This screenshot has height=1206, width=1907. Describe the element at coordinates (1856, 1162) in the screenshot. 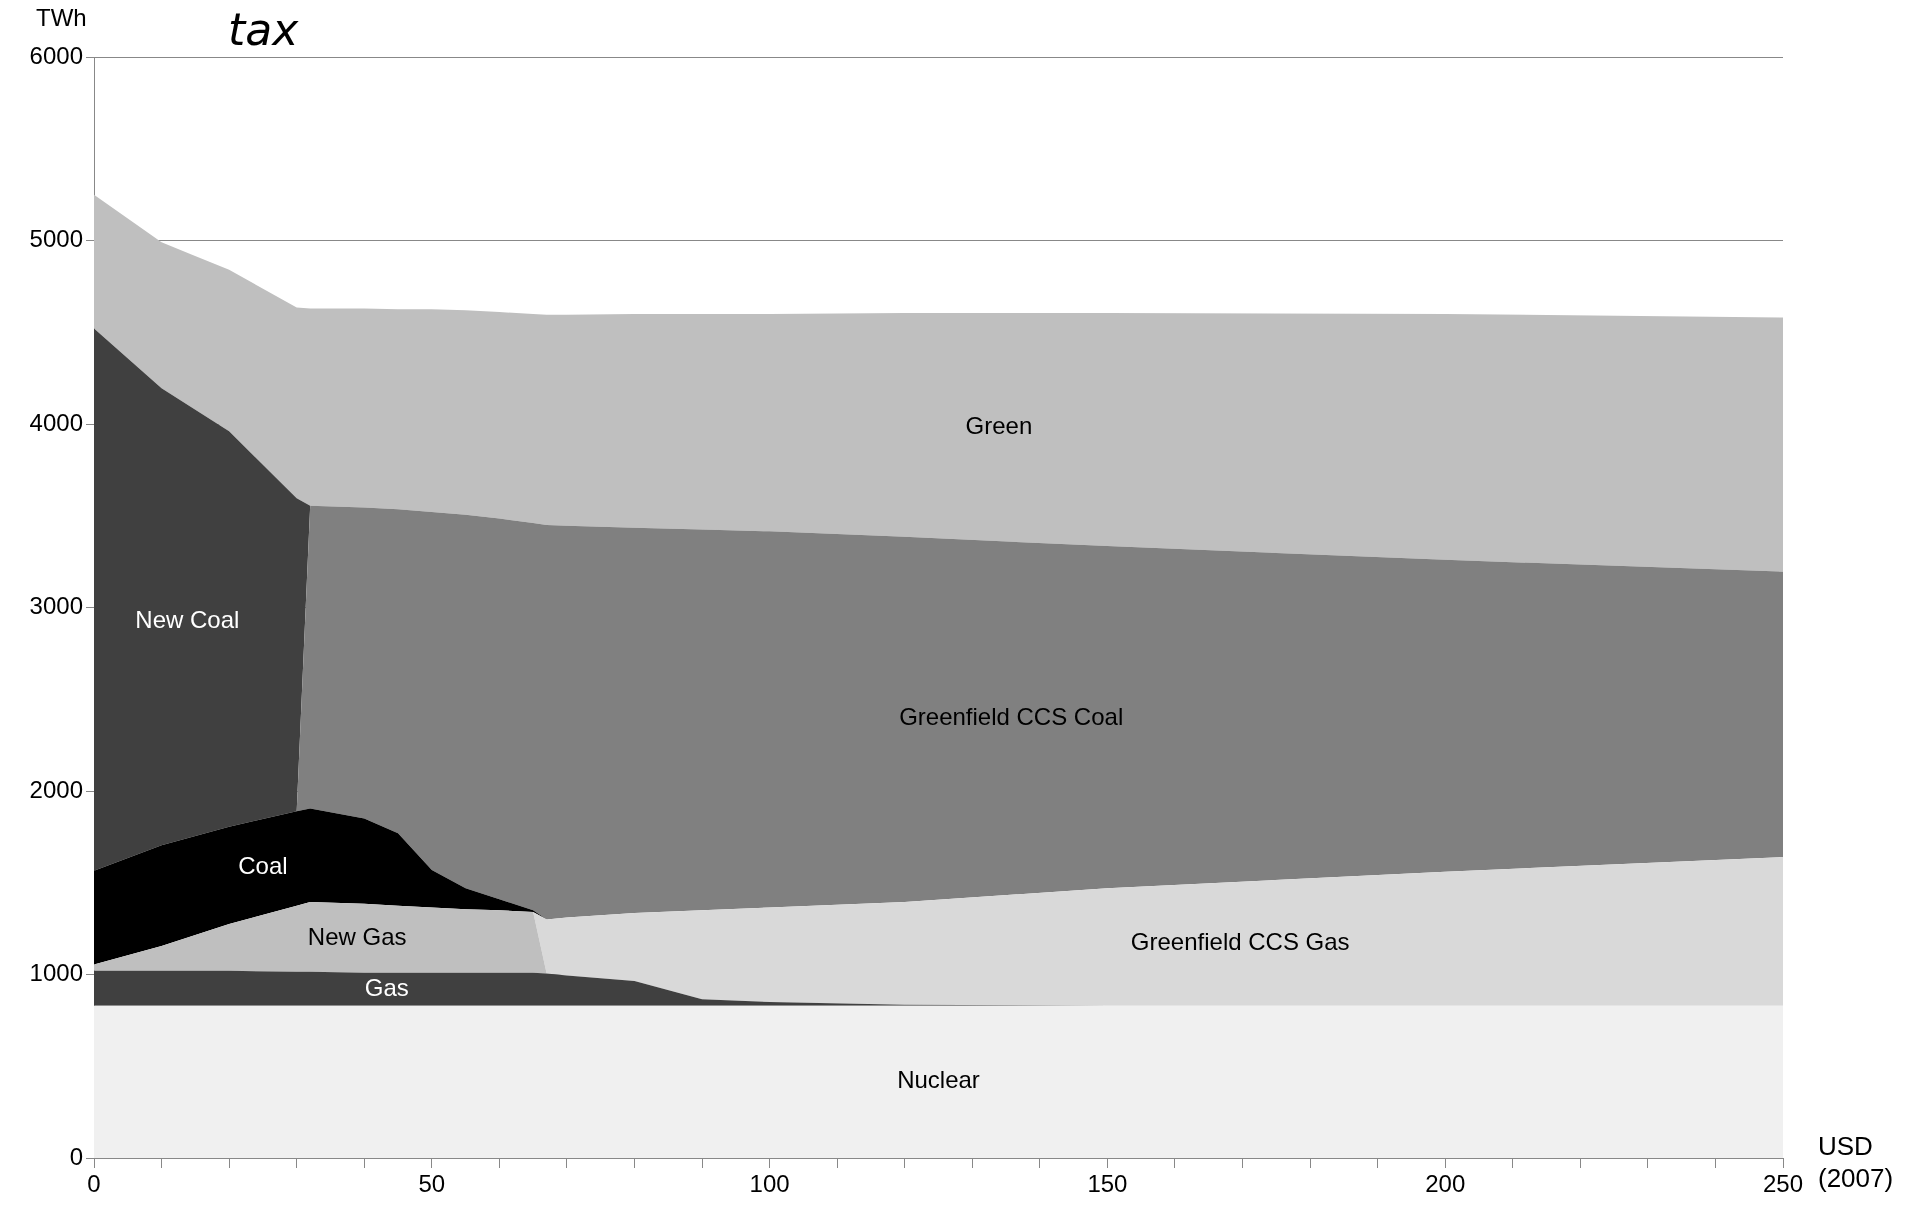

I see `x-axis-title: USD (2007)` at that location.